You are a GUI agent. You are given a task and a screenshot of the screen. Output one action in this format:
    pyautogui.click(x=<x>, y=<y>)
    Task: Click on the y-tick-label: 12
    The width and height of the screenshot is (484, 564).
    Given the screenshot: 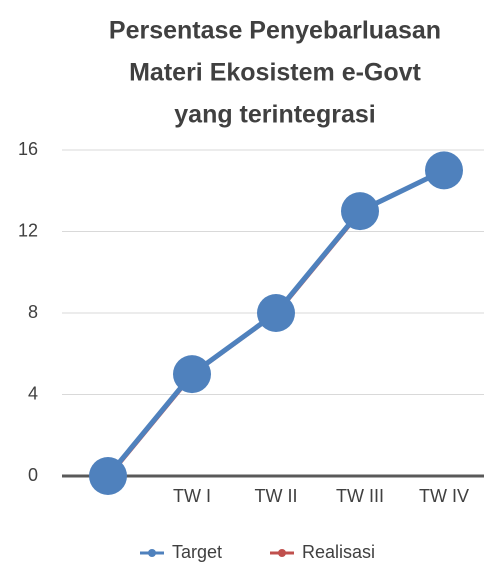 What is the action you would take?
    pyautogui.click(x=28, y=230)
    